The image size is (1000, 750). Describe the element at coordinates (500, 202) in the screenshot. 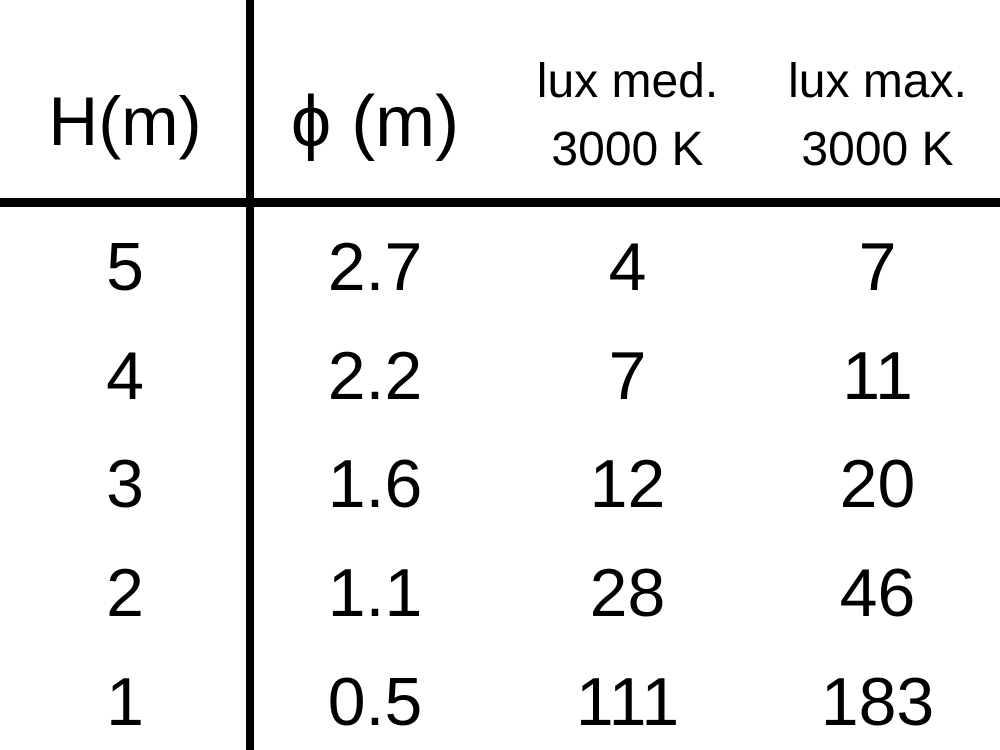

I see `header-divider` at that location.